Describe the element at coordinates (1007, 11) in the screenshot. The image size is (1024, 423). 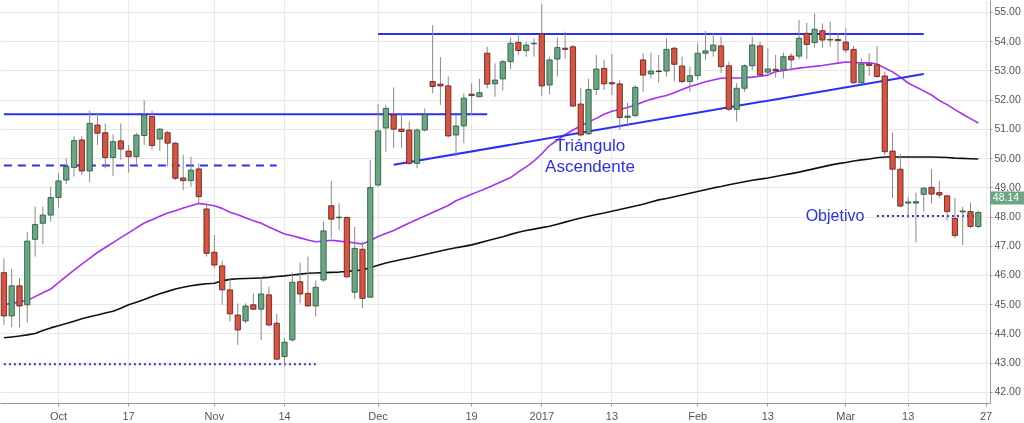
I see `y-tick-label: 55.00` at that location.